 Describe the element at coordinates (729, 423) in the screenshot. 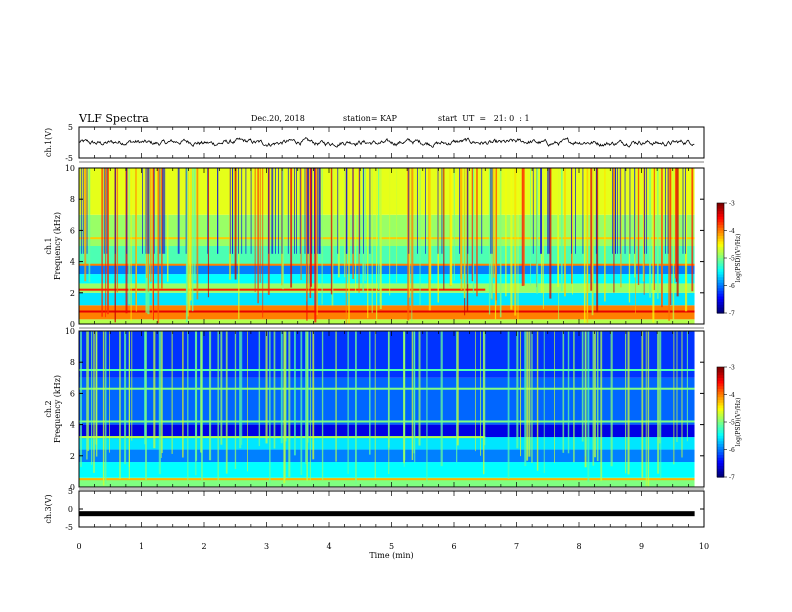

I see `colorbar-2: -3 -4 -5 -6 -7 log(PSD)(V²/Hz)` at that location.